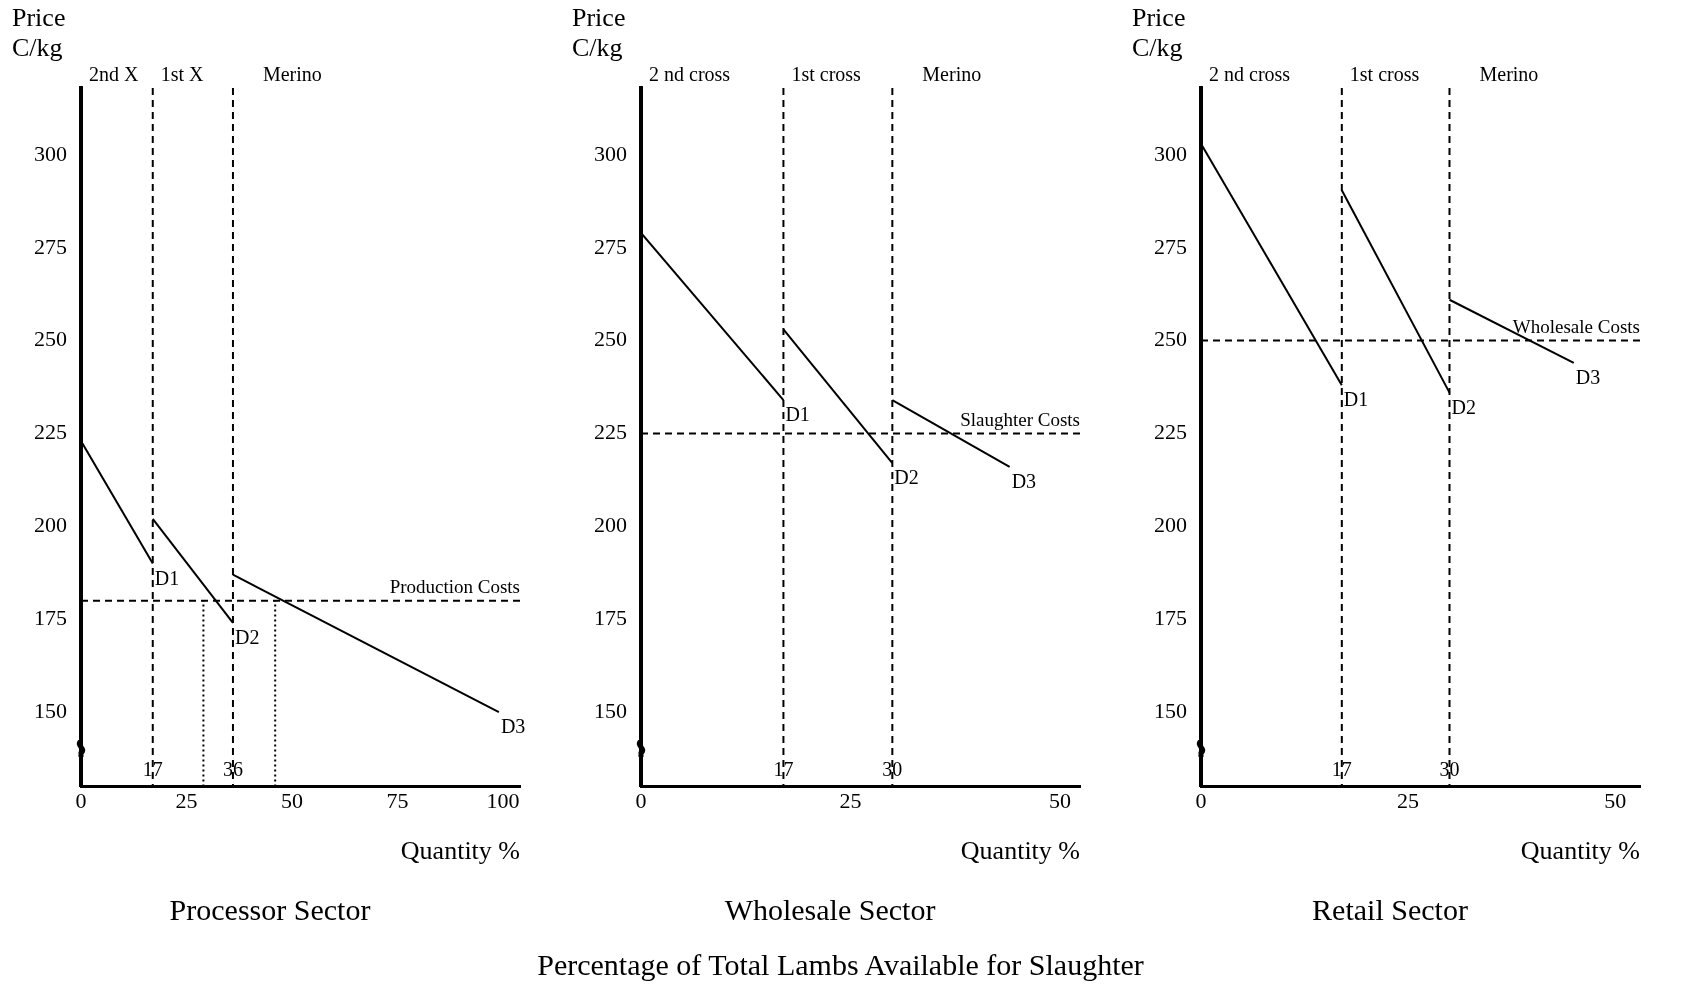 The image size is (1681, 1007). I want to click on x-tick-label: 75, so click(397, 801).